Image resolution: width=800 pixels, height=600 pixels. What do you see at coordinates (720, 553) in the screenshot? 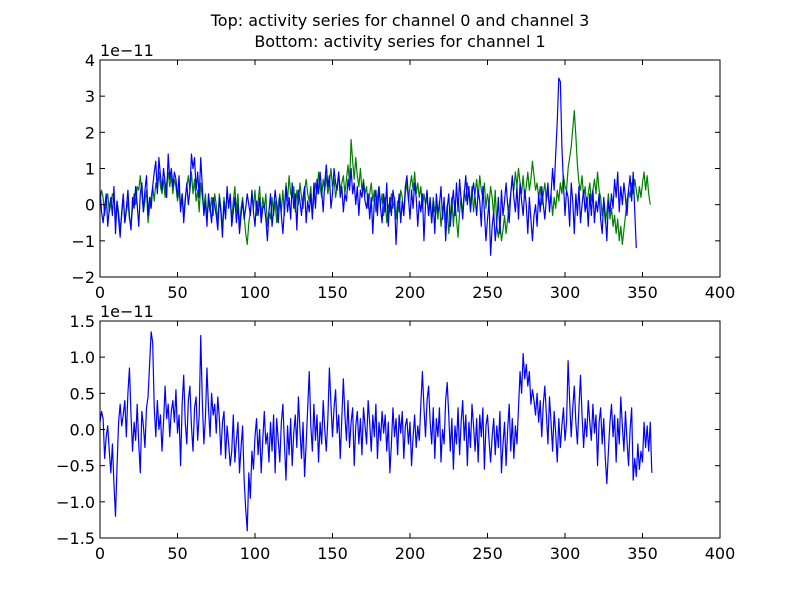
I see `bottom-x-tick-label: 400` at bounding box center [720, 553].